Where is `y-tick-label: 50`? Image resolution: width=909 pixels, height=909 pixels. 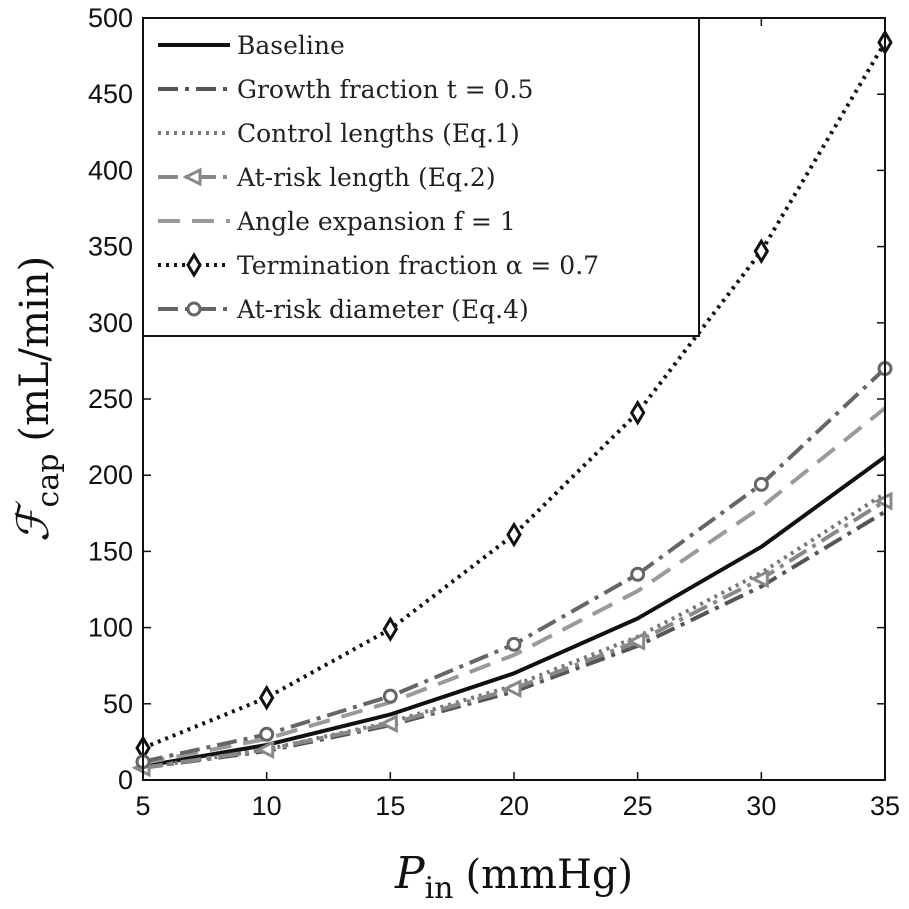
y-tick-label: 50 is located at coordinates (118, 704).